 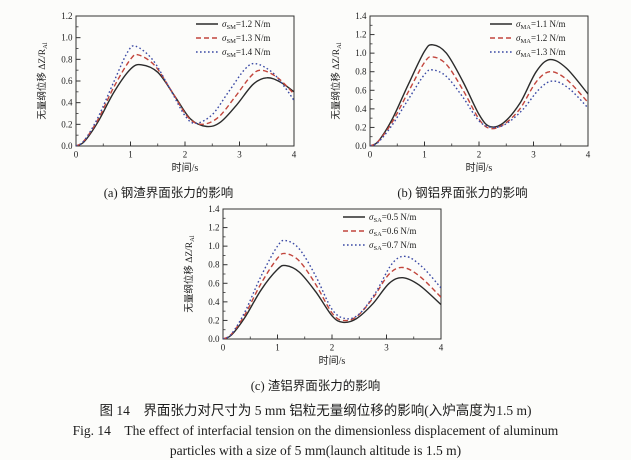 I want to click on svg-text: σMA=1.2 N/m, so click(x=541, y=39).